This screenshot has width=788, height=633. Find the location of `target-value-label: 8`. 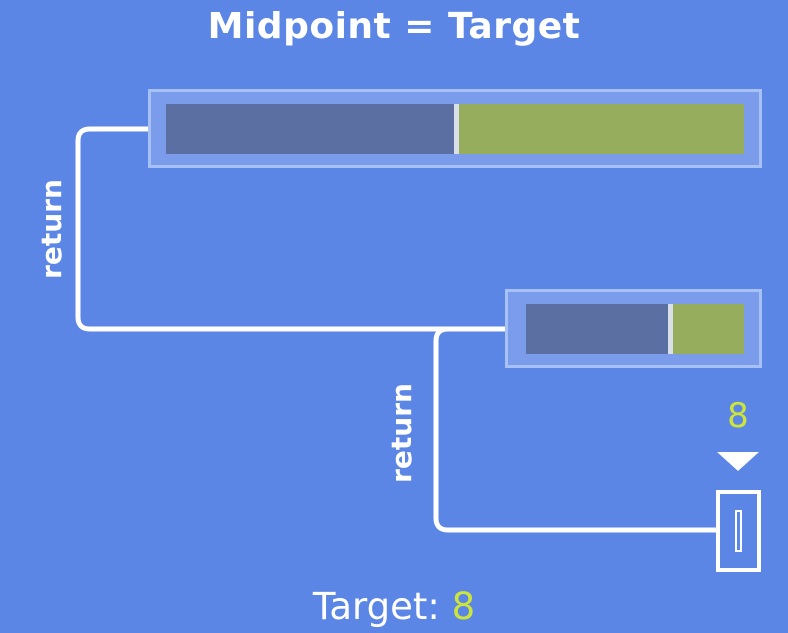

target-value-label: 8 is located at coordinates (738, 416).